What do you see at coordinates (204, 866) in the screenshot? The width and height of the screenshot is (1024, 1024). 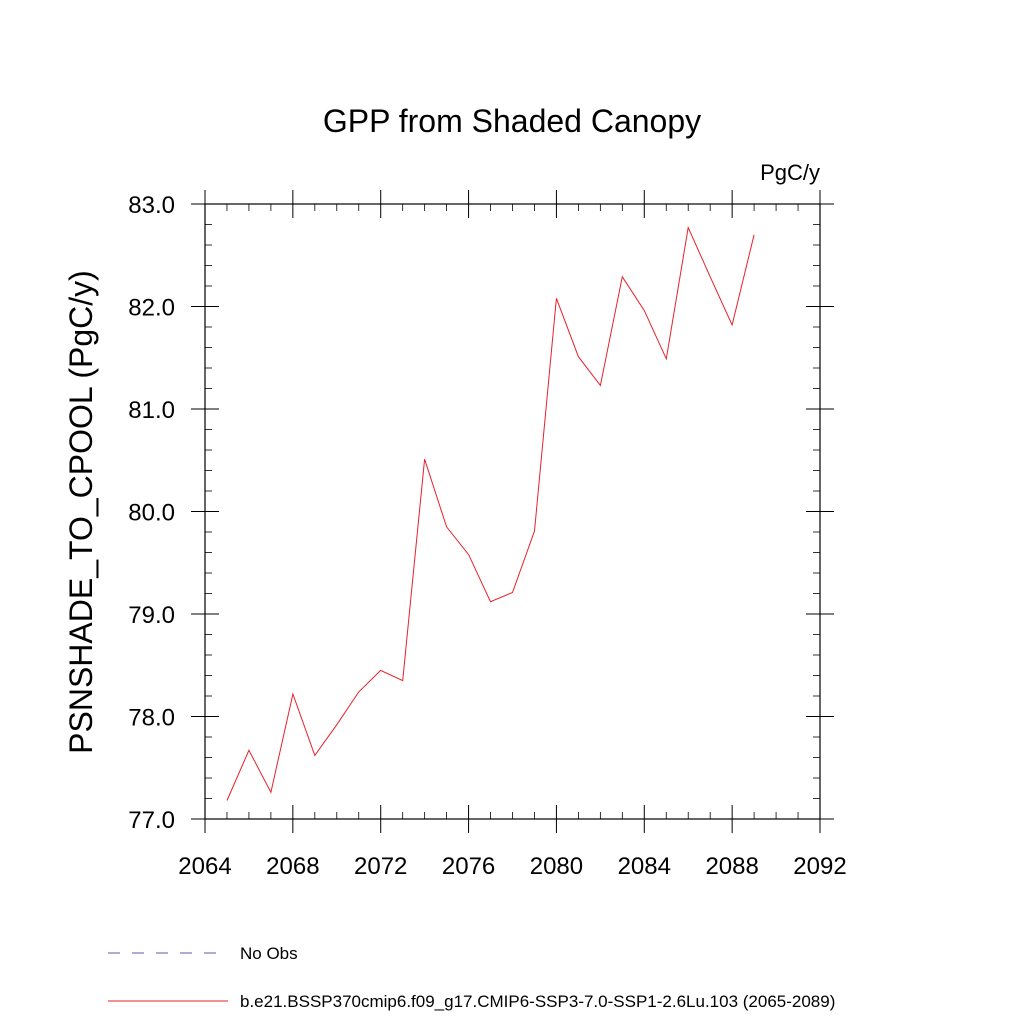 I see `x-tick-label: 2064` at bounding box center [204, 866].